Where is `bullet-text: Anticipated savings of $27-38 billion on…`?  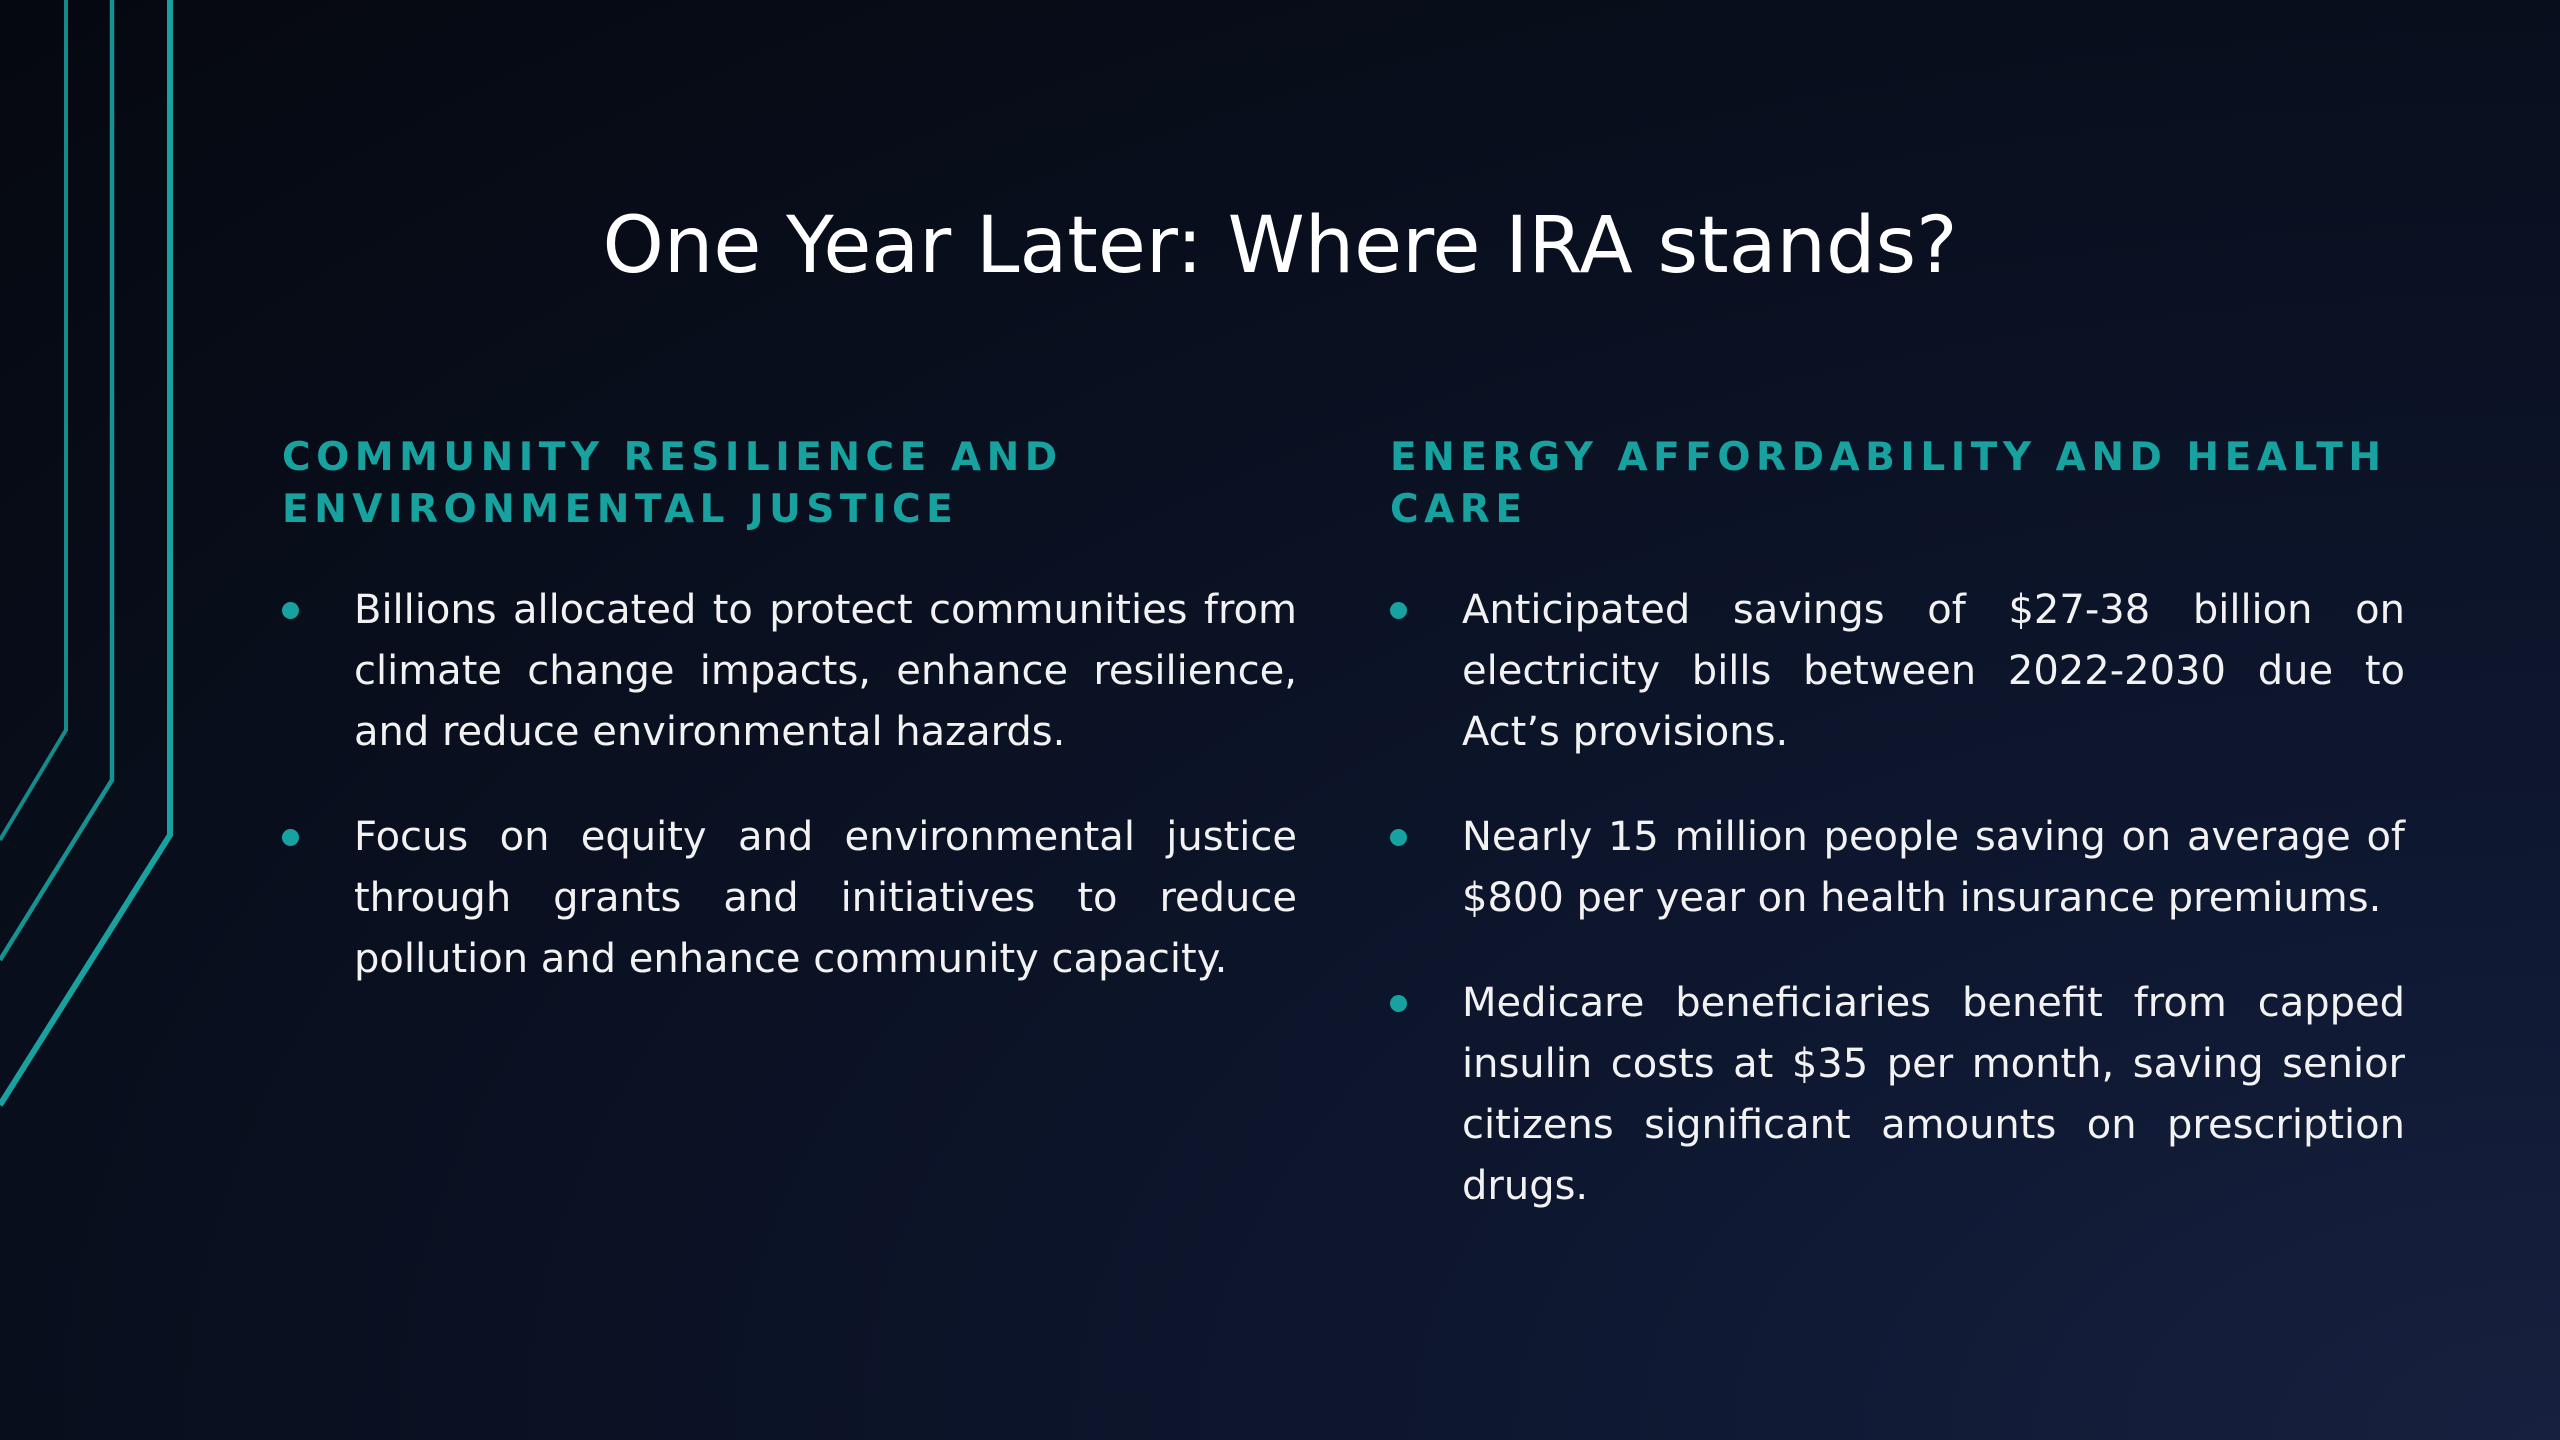 bullet-text: Anticipated savings of $27-38 billion on… is located at coordinates (1933, 671).